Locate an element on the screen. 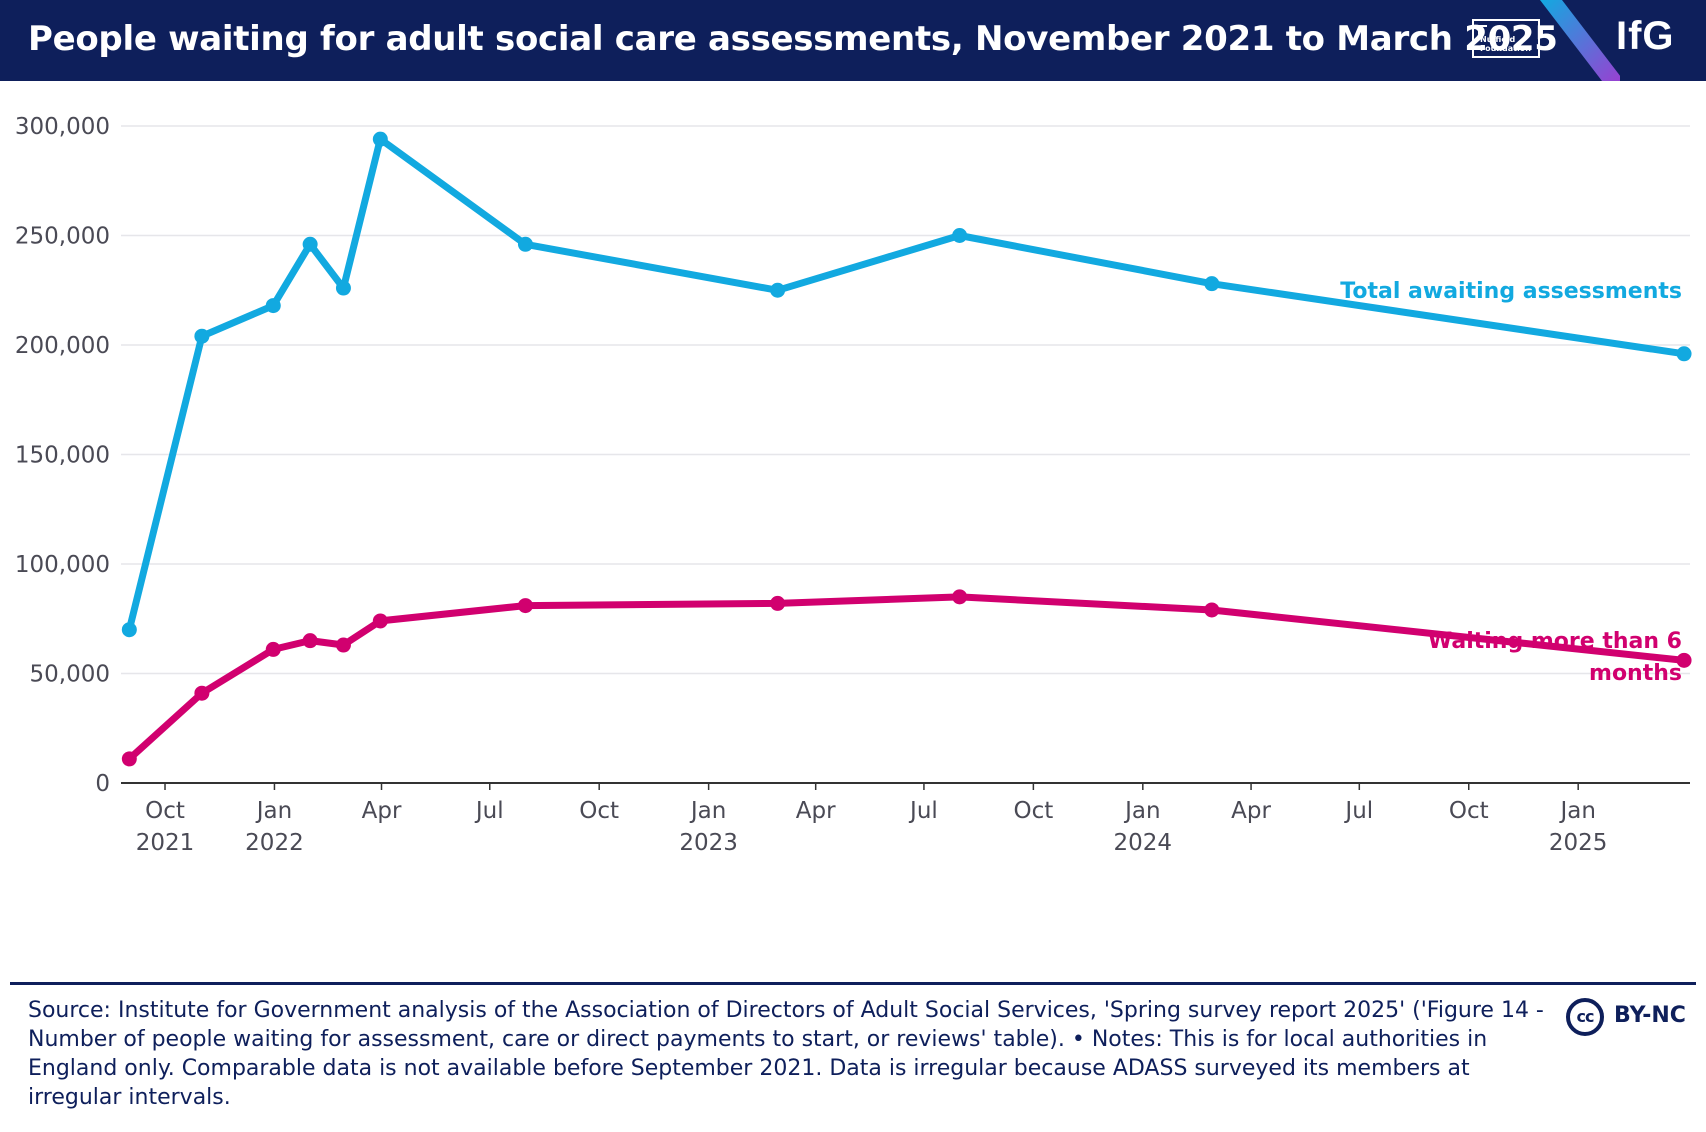 The height and width of the screenshot is (1132, 1706). license-text: BY-NC is located at coordinates (1650, 1015).